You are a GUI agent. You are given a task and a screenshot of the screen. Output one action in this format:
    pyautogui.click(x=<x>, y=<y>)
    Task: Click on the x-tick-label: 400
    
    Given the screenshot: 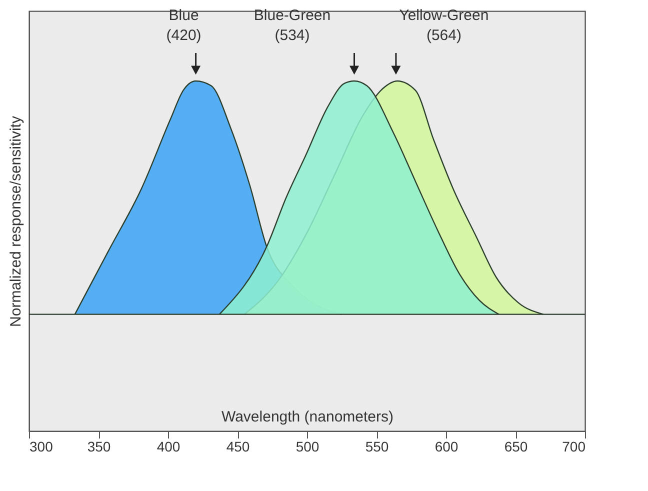 What is the action you would take?
    pyautogui.click(x=168, y=446)
    